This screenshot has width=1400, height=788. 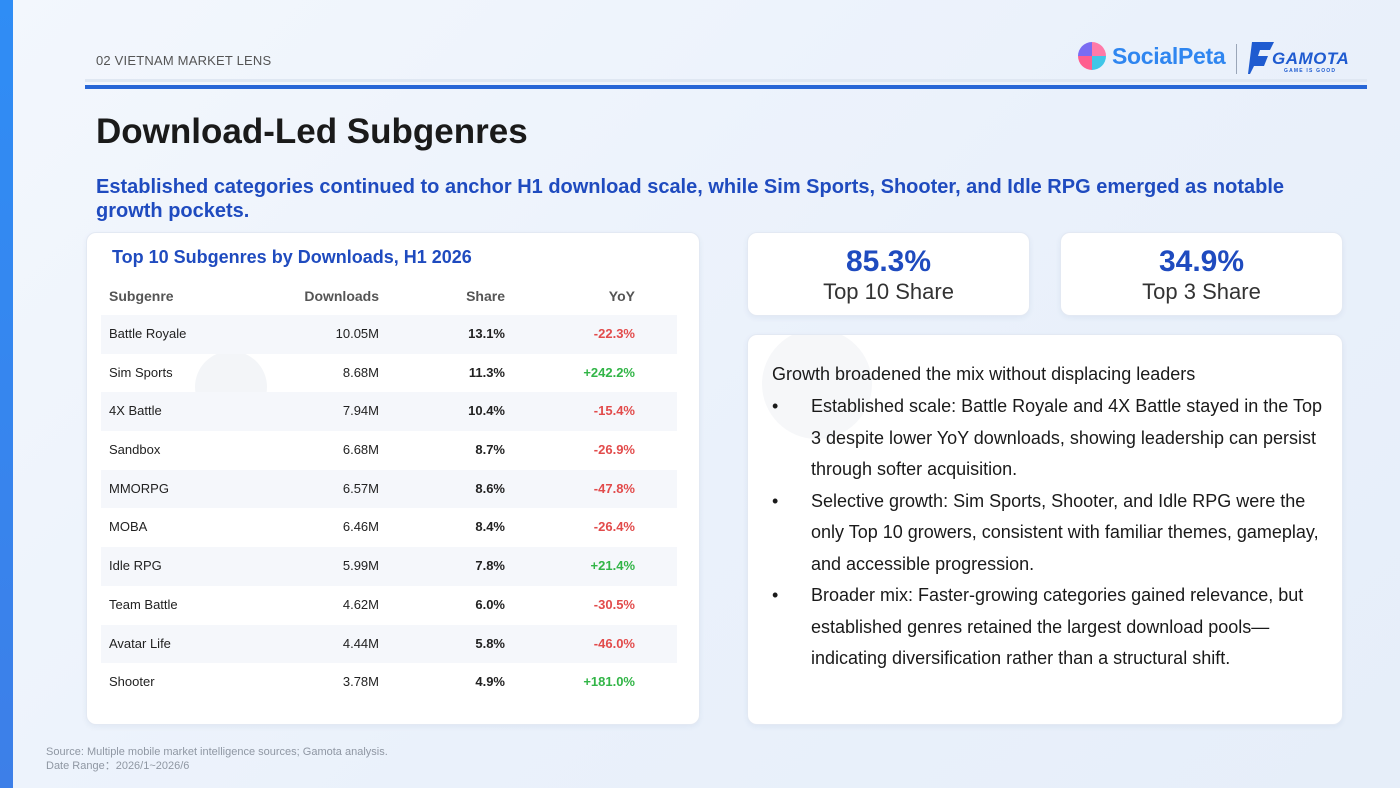 What do you see at coordinates (1261, 58) in the screenshot?
I see `gamota-logo-icon` at bounding box center [1261, 58].